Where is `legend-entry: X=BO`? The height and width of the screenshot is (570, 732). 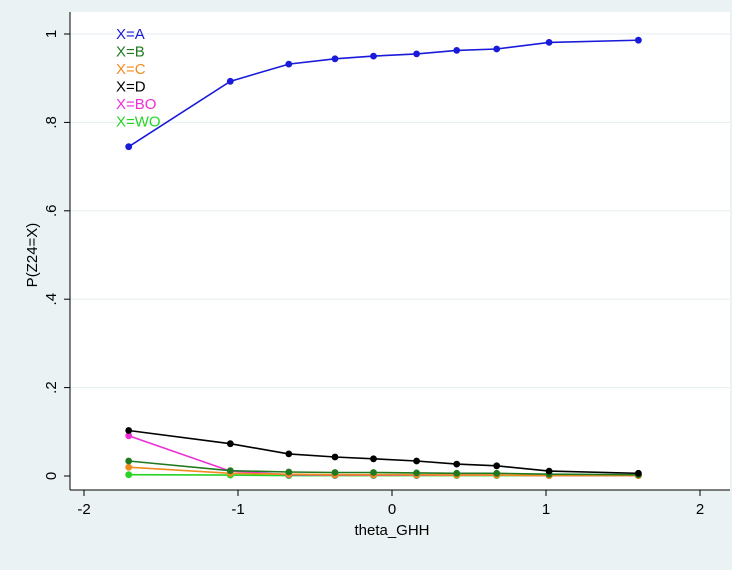
legend-entry: X=BO is located at coordinates (136, 104).